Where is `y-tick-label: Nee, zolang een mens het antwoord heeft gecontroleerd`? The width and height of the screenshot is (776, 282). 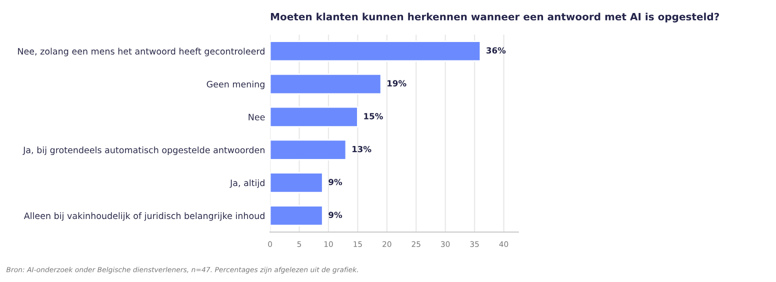 y-tick-label: Nee, zolang een mens het antwoord heeft gecontroleerd is located at coordinates (141, 52).